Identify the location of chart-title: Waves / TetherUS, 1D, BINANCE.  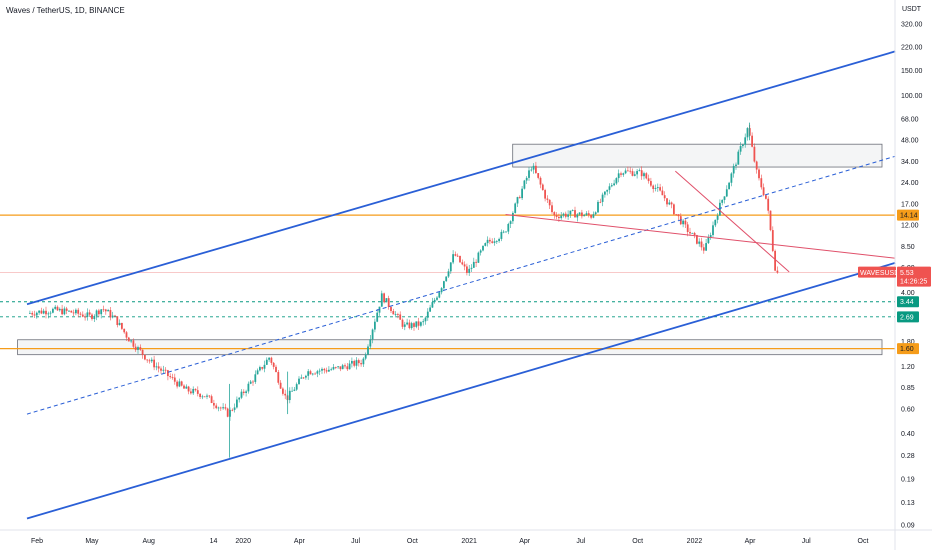
(65, 10).